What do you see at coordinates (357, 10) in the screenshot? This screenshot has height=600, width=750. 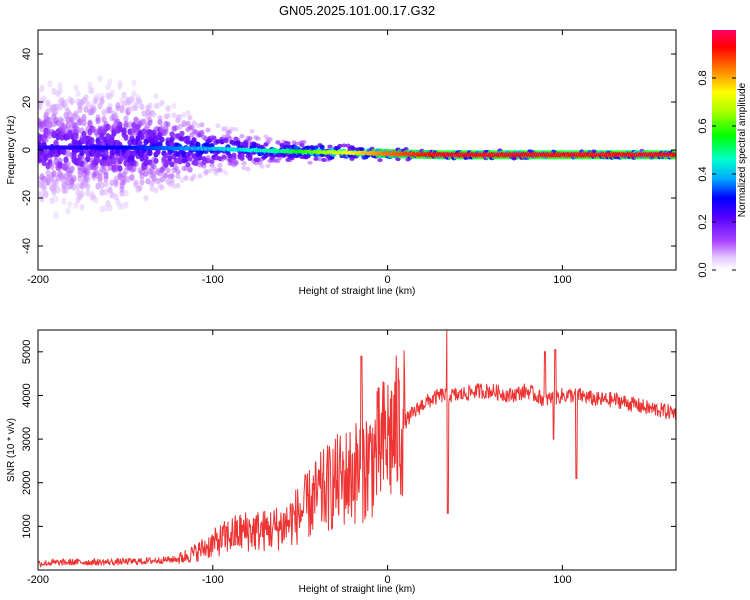 I see `figure-title: GN05.2025.101.00.17.G32` at bounding box center [357, 10].